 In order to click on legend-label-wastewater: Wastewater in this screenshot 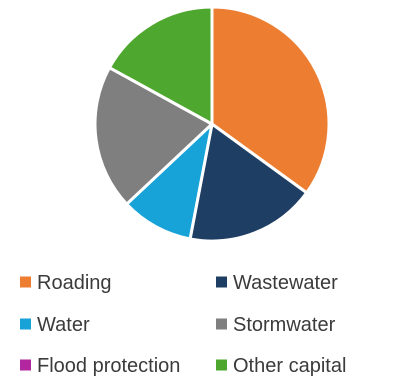, I will do `click(285, 283)`.